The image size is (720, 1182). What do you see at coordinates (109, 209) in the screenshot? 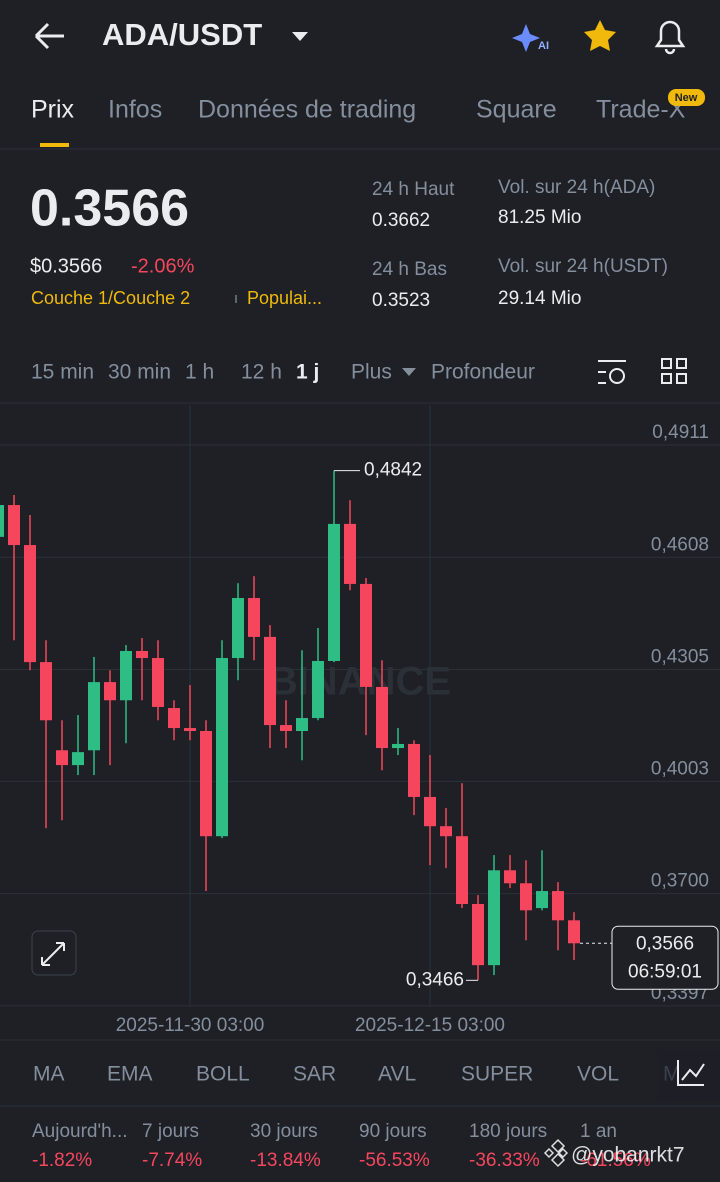
I see `last-price: 0.3566` at bounding box center [109, 209].